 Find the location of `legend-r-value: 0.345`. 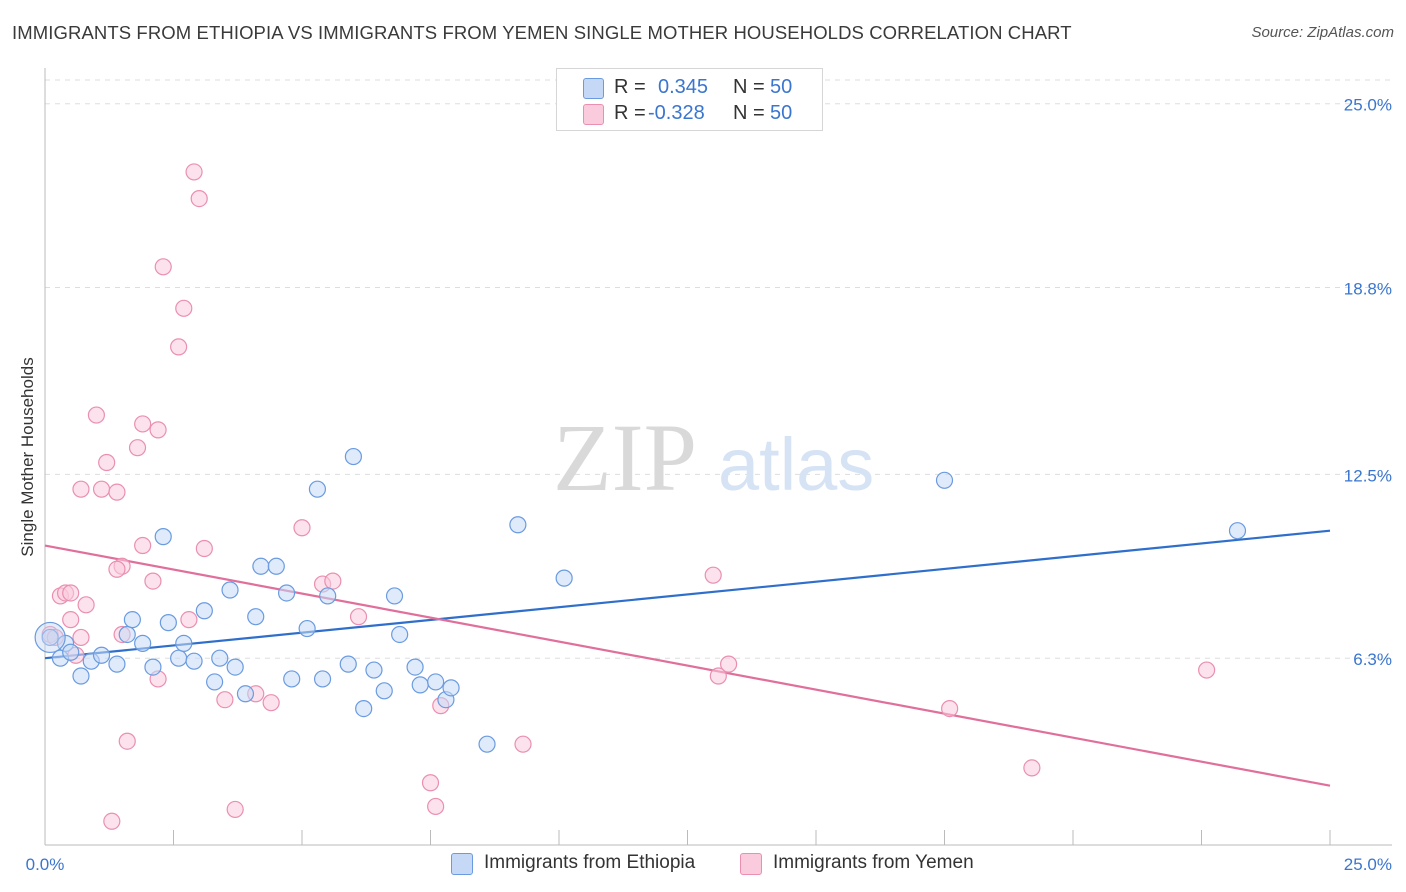

legend-r-value: 0.345 is located at coordinates (683, 86).